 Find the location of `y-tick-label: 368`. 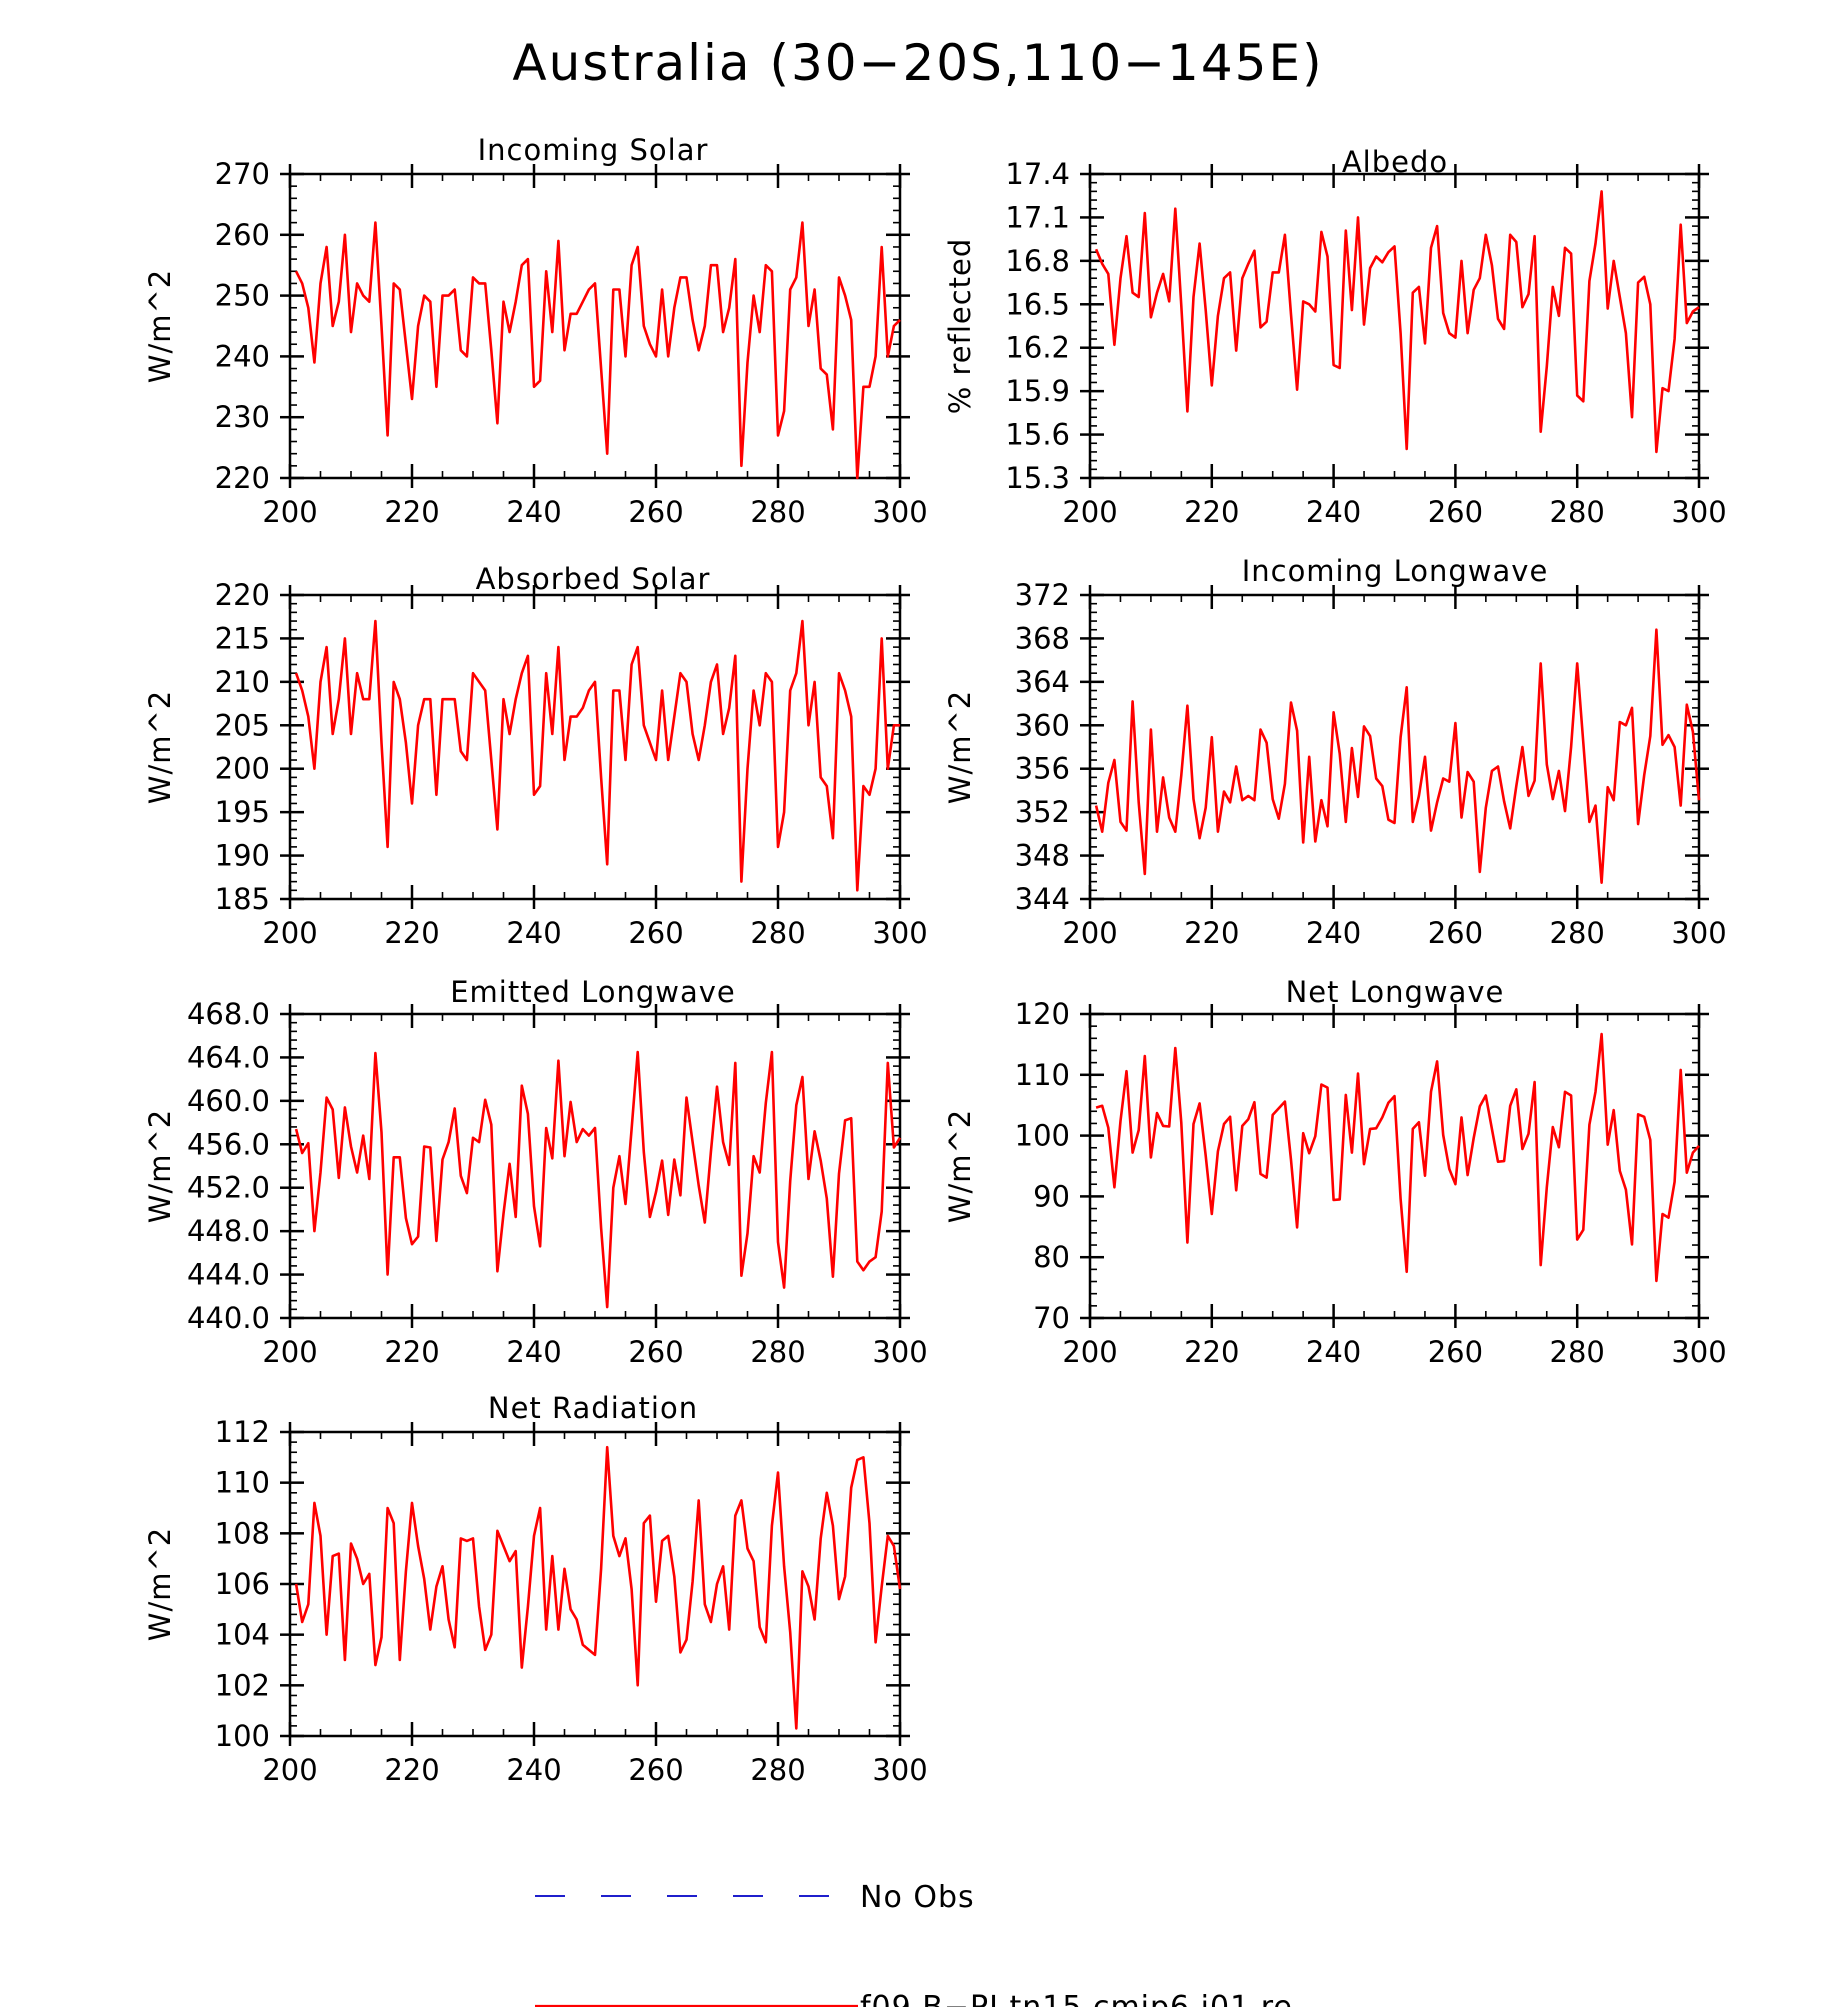

y-tick-label: 368 is located at coordinates (1042, 638).